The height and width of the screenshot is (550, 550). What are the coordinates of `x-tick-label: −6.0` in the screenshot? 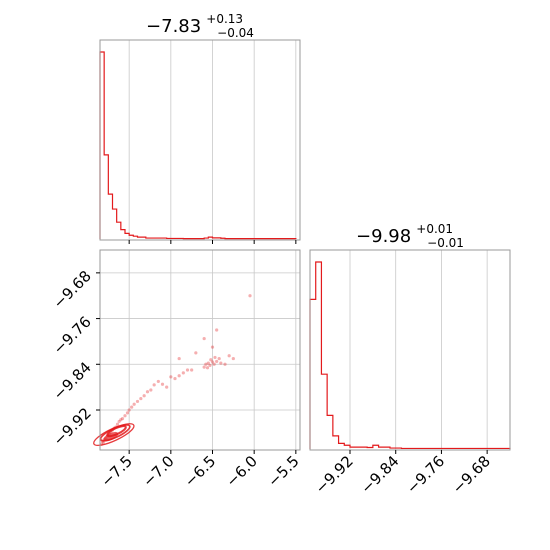 It's located at (242, 471).